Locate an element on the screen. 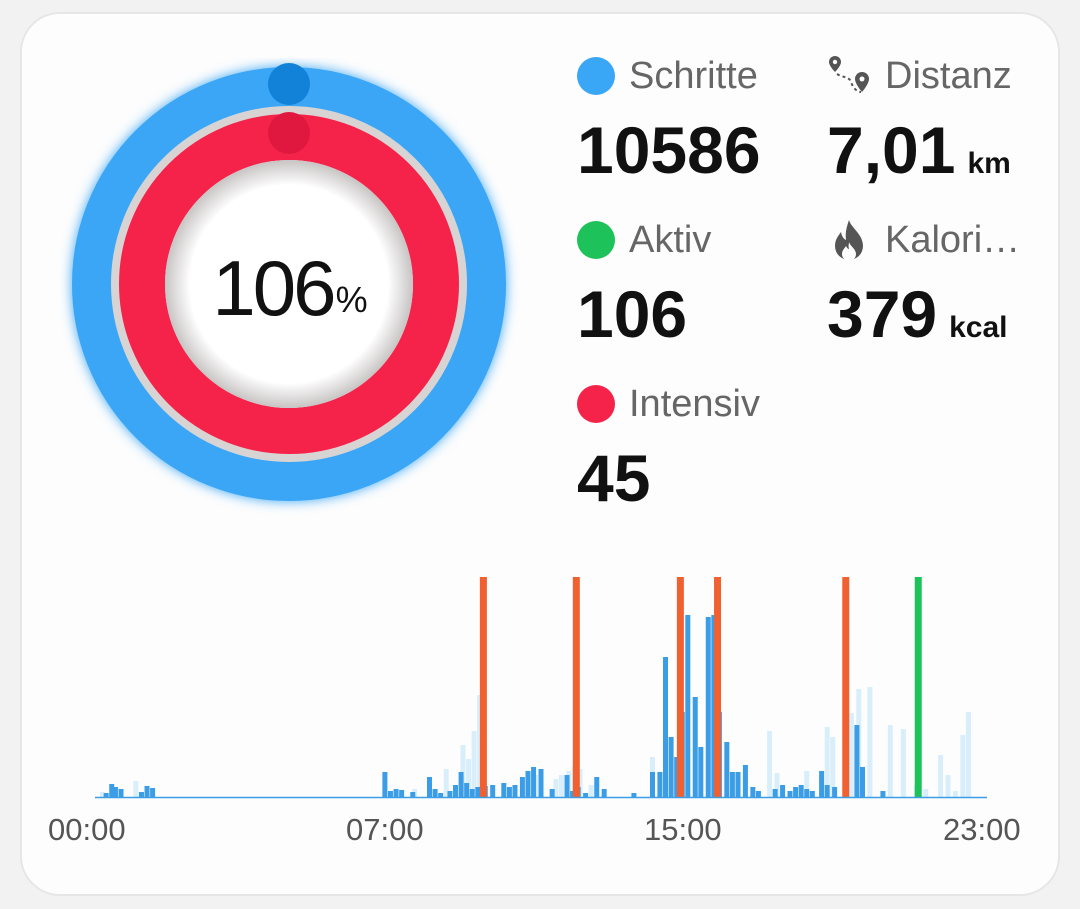 Image resolution: width=1080 pixels, height=909 pixels. active-label: Aktiv is located at coordinates (670, 239).